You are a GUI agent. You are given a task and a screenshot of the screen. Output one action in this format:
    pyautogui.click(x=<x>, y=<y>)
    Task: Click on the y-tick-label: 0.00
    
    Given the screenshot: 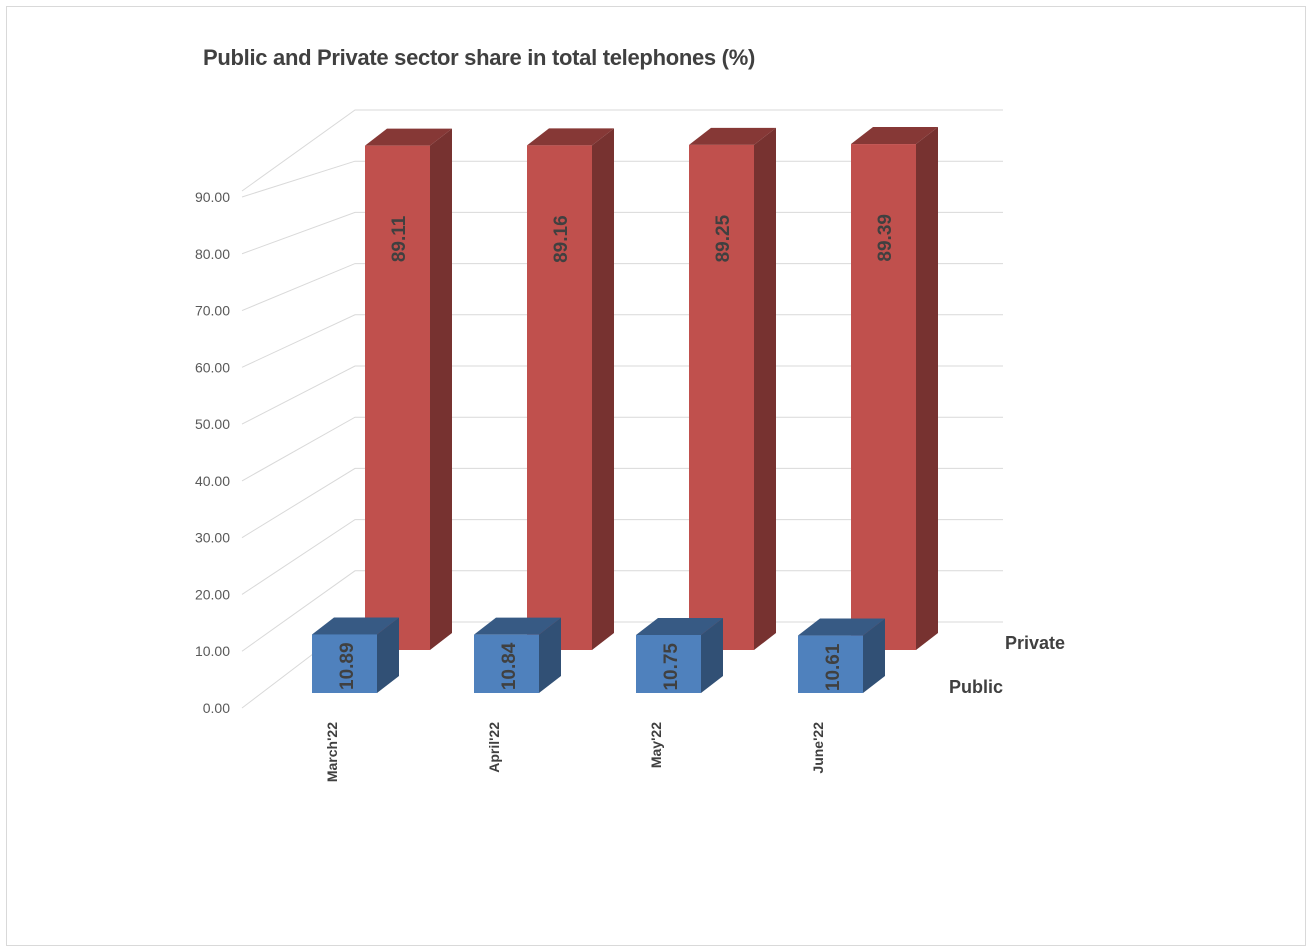 What is the action you would take?
    pyautogui.click(x=216, y=708)
    